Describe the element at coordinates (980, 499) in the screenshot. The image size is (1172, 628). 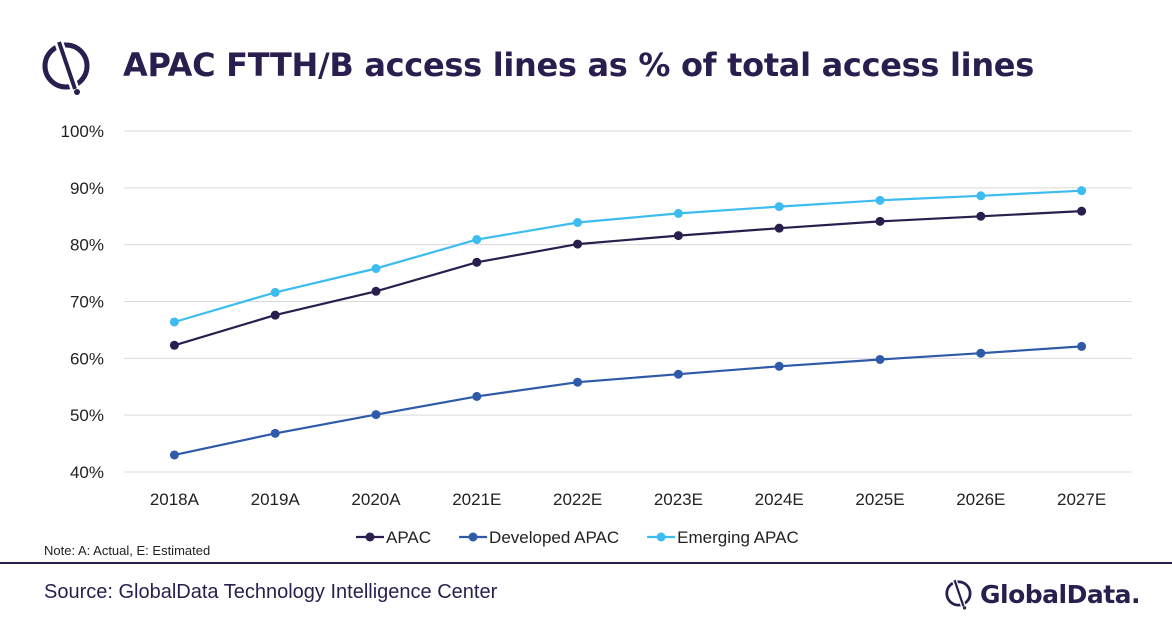
I see `x-tick-label: 2026E` at that location.